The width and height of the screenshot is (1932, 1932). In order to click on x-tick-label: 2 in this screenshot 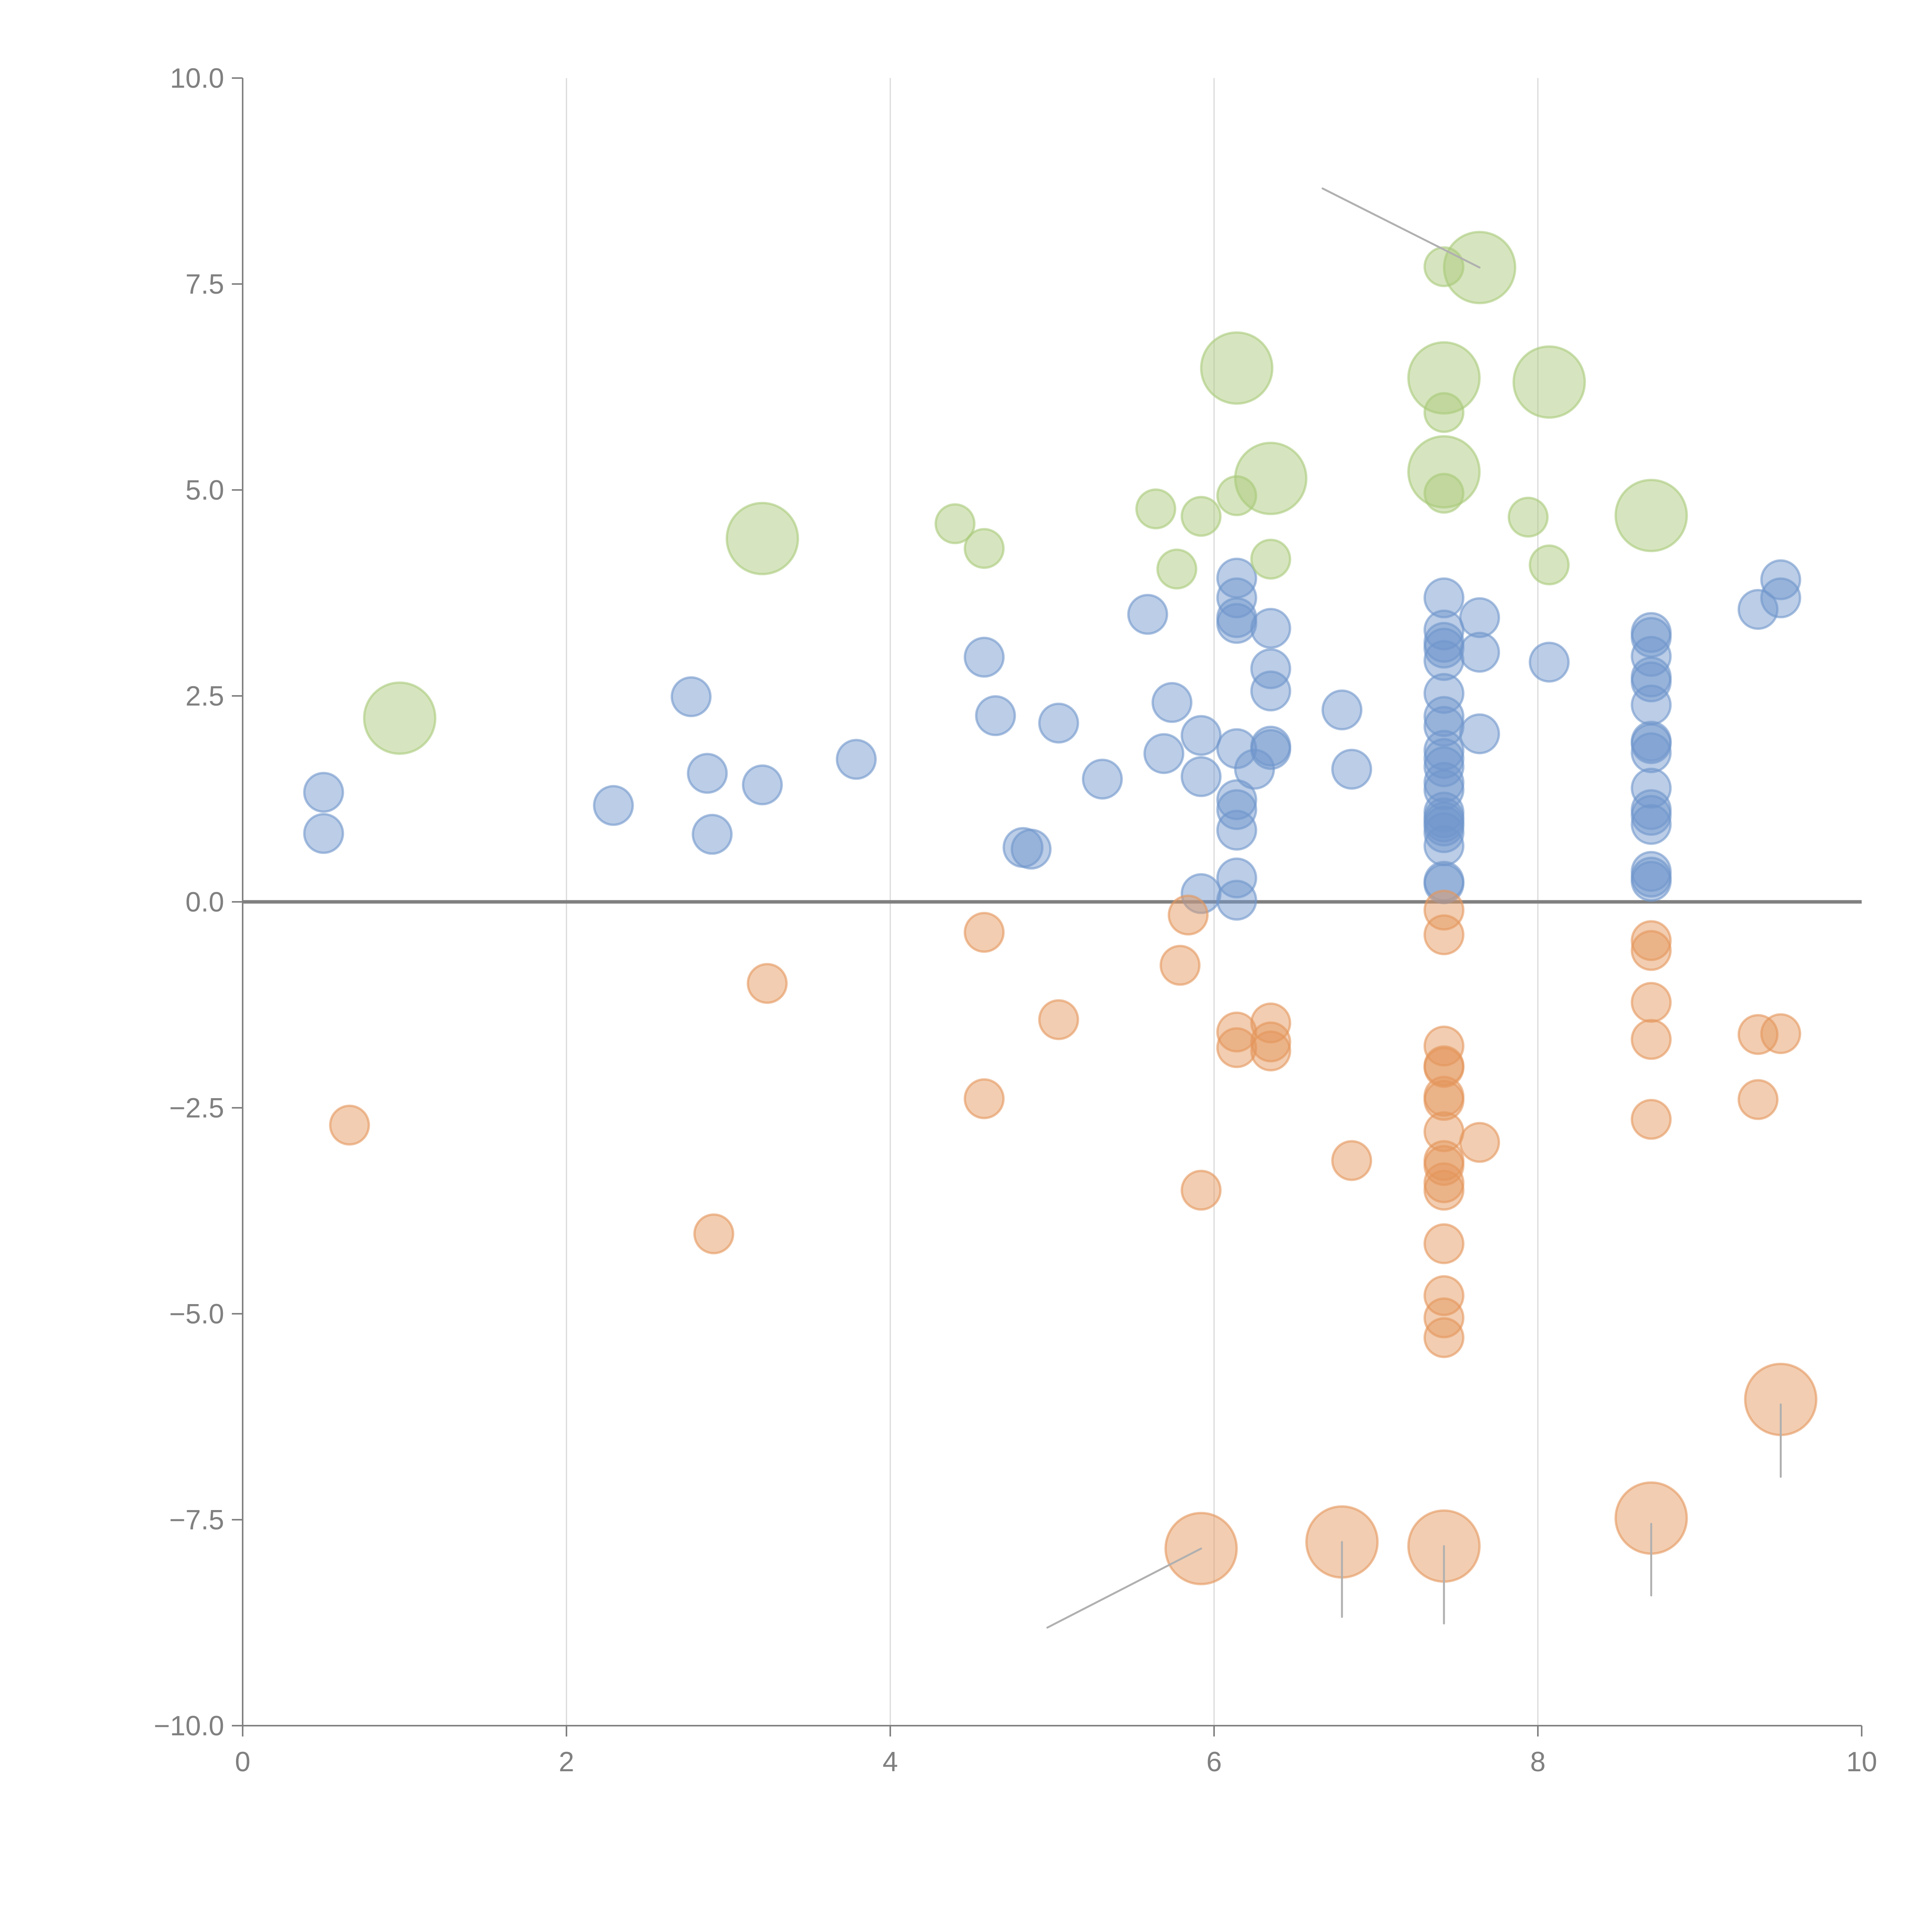, I will do `click(567, 1762)`.